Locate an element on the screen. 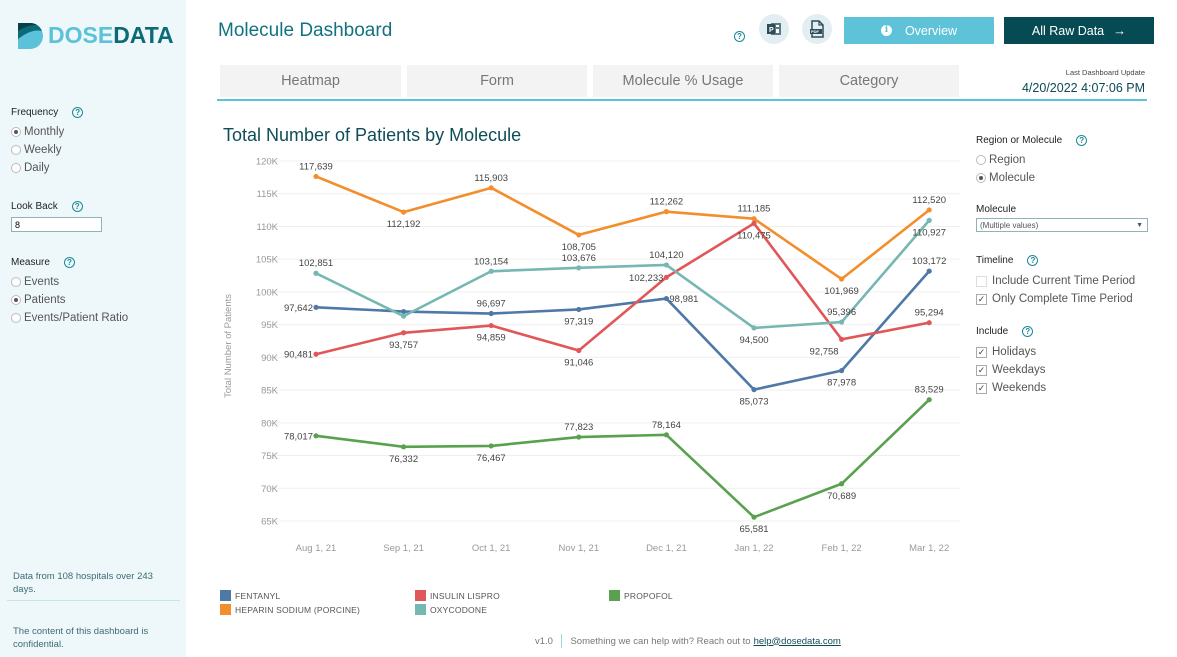  series-line-oxycodone is located at coordinates (623, 274).